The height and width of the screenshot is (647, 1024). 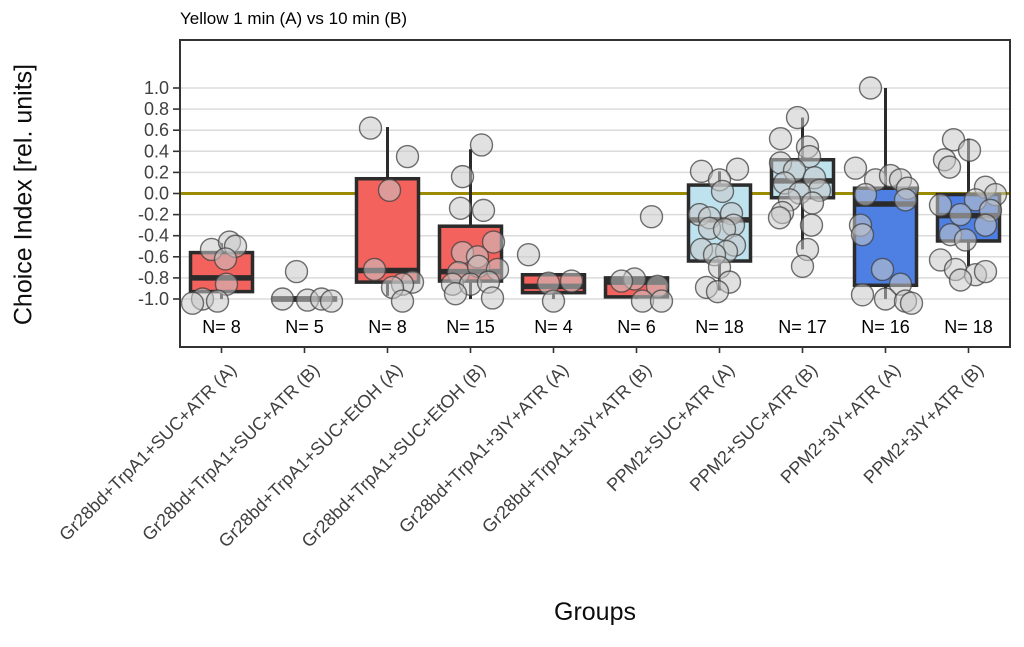 I want to click on n-count-label: N= 16, so click(x=885, y=327).